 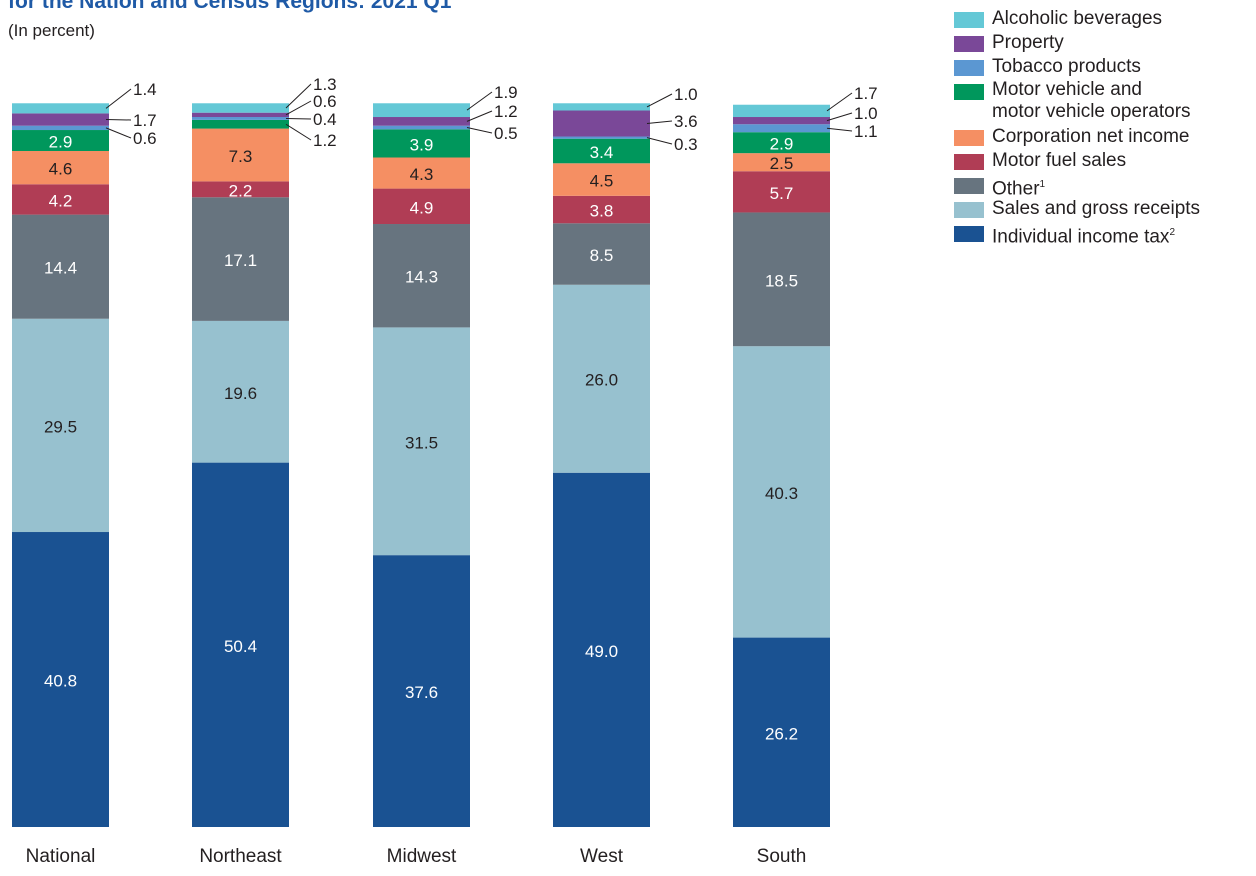 What do you see at coordinates (602, 856) in the screenshot?
I see `category-label: West` at bounding box center [602, 856].